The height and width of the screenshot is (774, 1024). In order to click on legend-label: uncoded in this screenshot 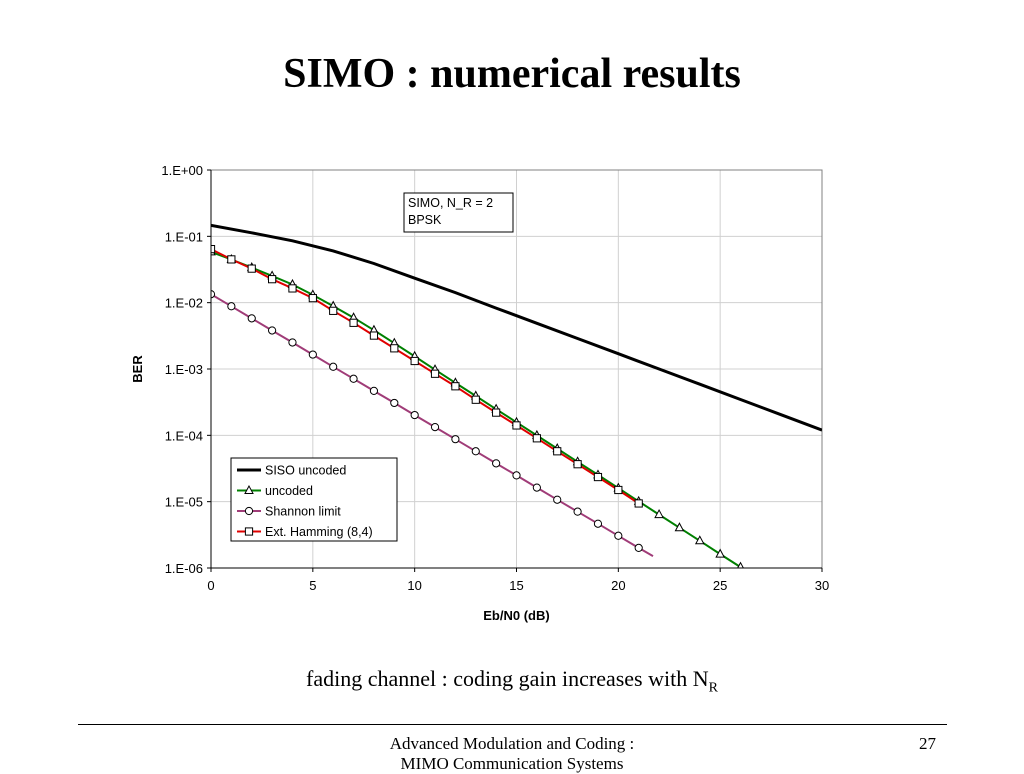, I will do `click(289, 491)`.